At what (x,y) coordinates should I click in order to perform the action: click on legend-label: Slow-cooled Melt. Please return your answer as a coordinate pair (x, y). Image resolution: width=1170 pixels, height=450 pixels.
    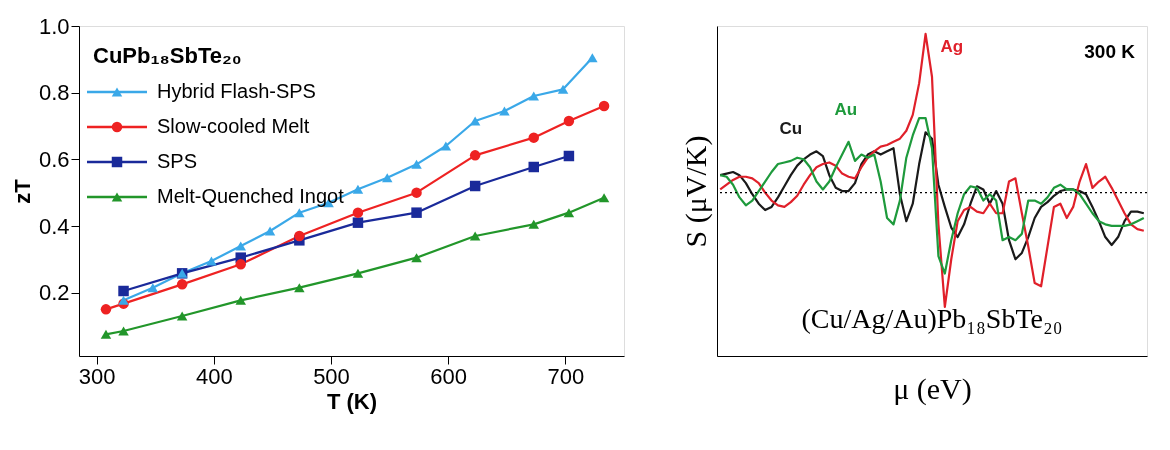
    Looking at the image, I should click on (233, 126).